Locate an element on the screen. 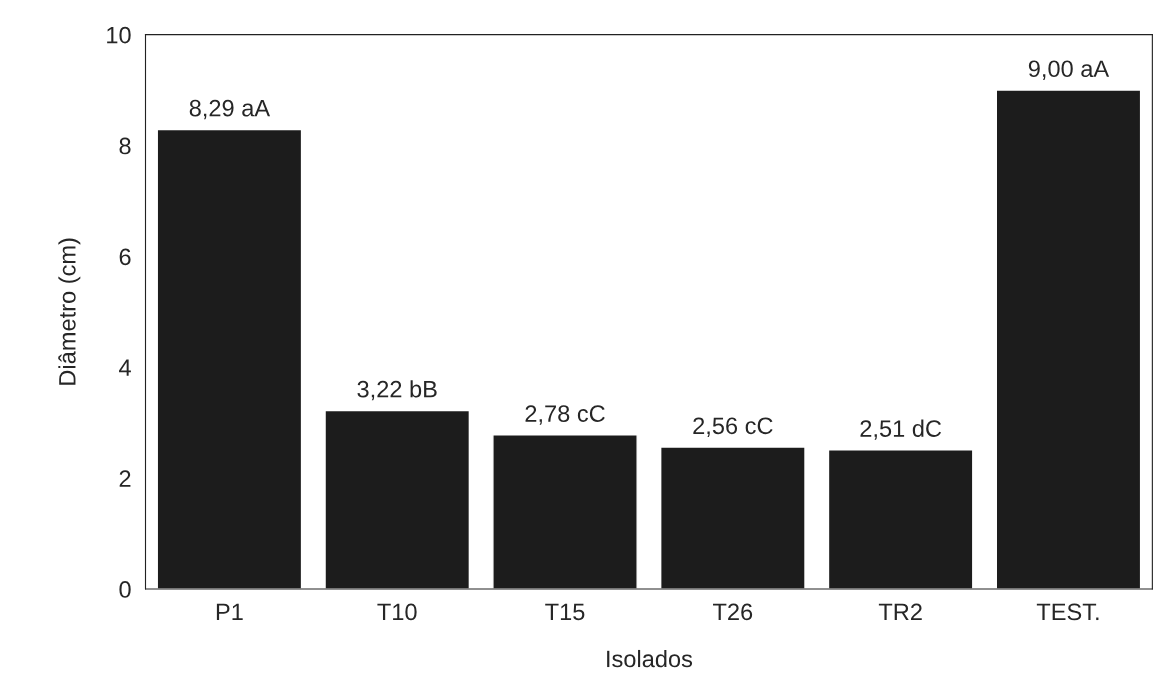  x-tick-label: TEST. is located at coordinates (1067, 612).